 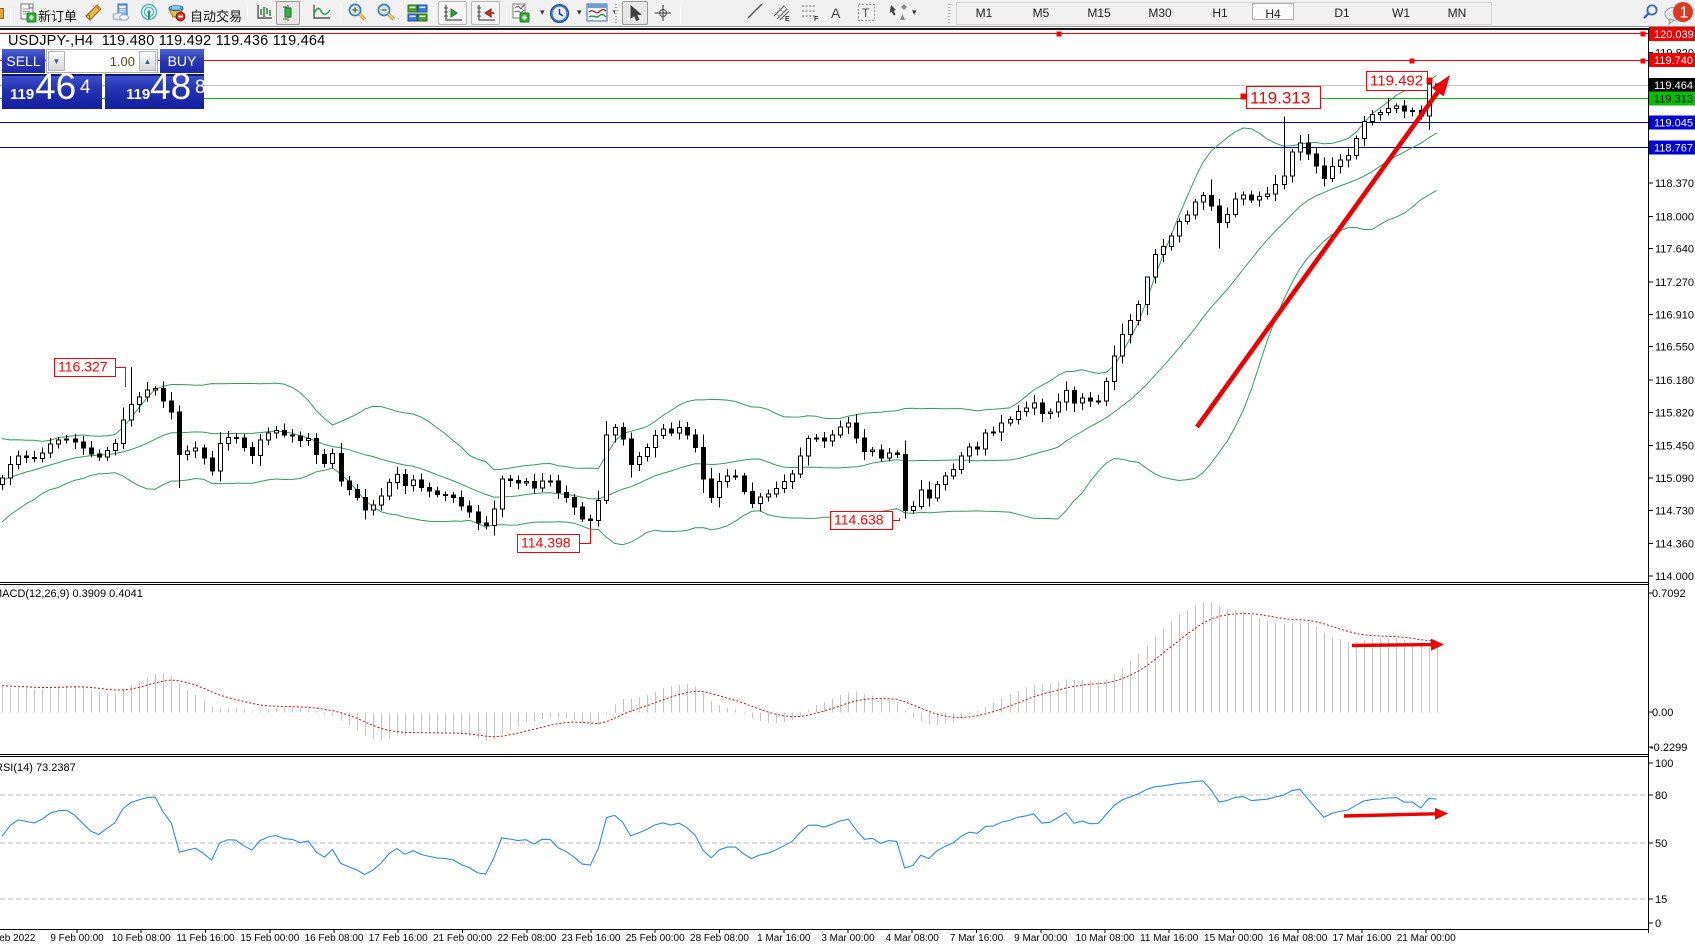 What do you see at coordinates (1674, 545) in the screenshot?
I see `svg-text: 114.360` at bounding box center [1674, 545].